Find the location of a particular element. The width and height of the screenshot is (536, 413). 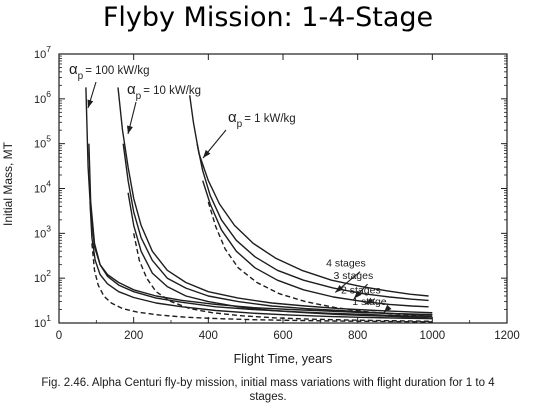

alpha-value: = 1 kW/kg is located at coordinates (269, 119).